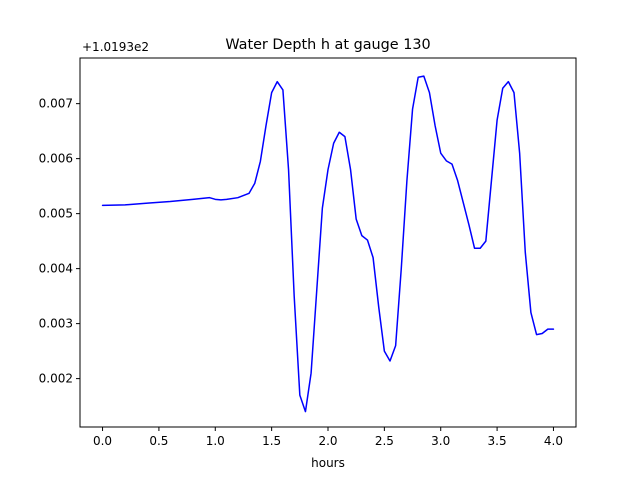 This screenshot has width=640, height=480. Describe the element at coordinates (56, 324) in the screenshot. I see `y-tick-label: 0.003` at that location.